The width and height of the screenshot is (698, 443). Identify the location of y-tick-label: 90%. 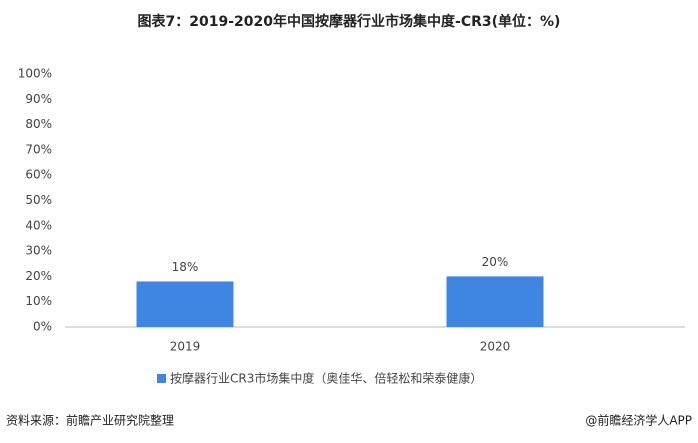
(38, 99).